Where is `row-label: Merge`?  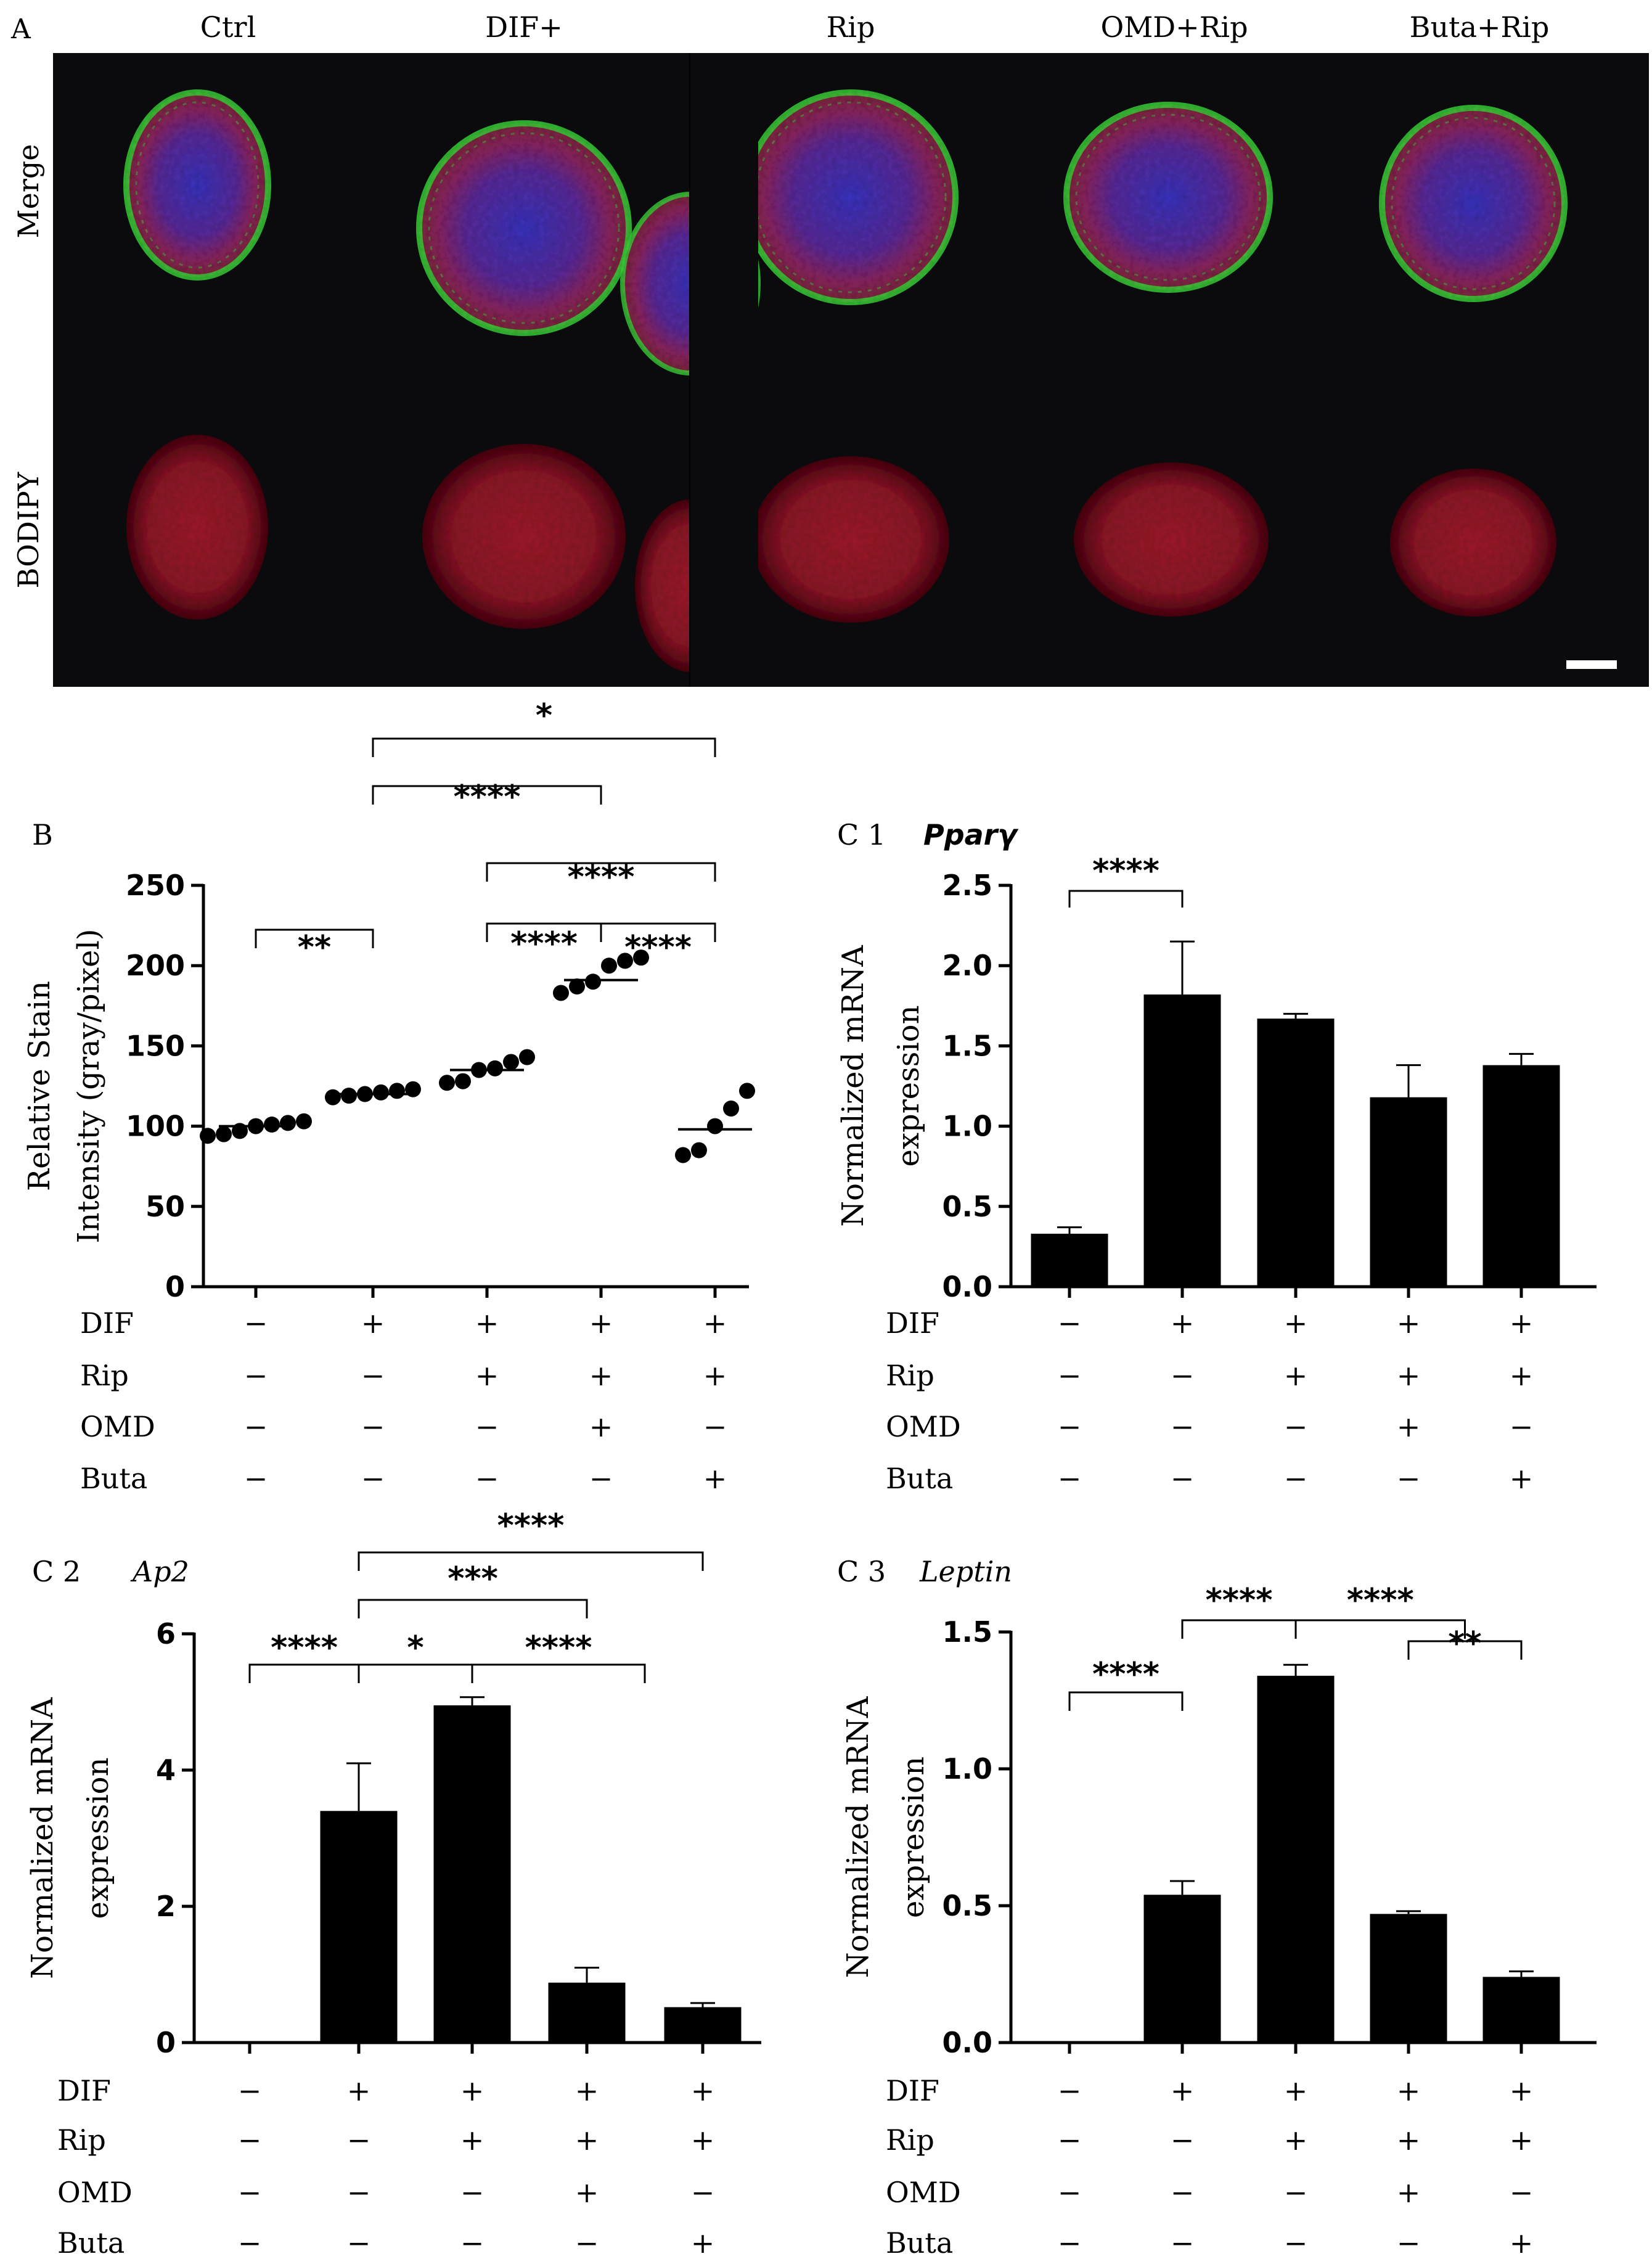 row-label: Merge is located at coordinates (28, 191).